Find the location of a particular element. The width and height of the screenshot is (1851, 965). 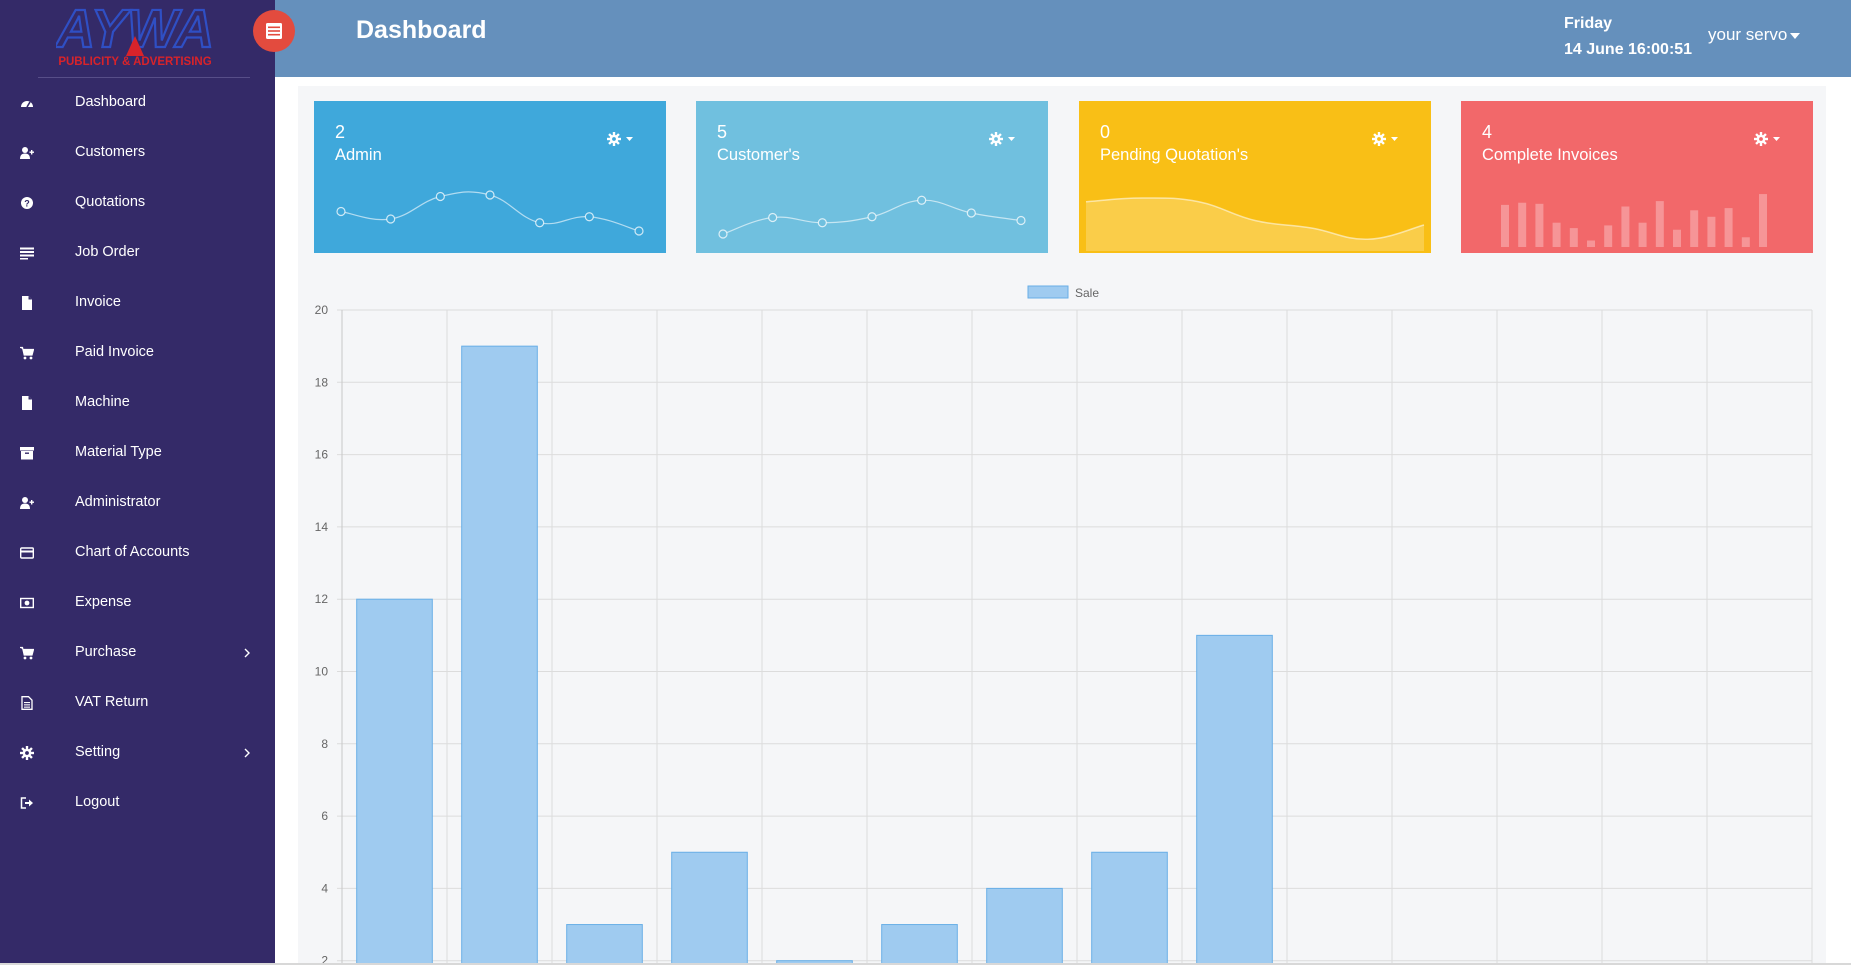

spark-line is located at coordinates (1255, 219).